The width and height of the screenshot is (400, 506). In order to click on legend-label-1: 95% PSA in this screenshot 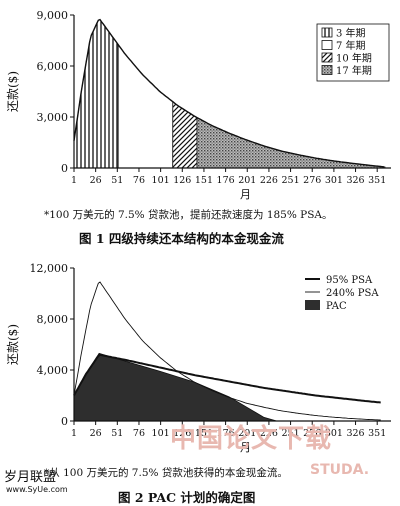, I will do `click(349, 280)`.